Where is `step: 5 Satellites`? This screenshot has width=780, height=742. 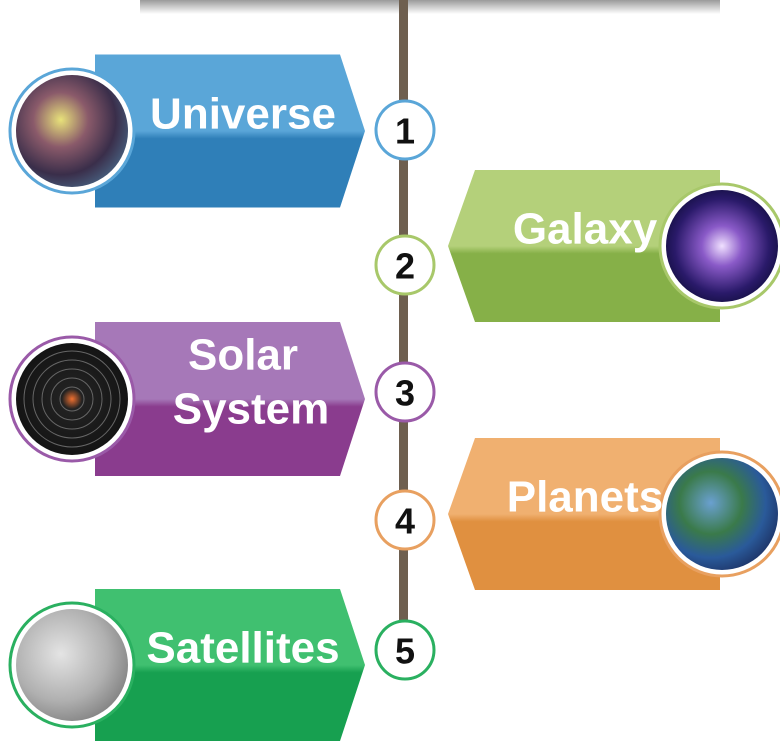
step: 5 Satellites is located at coordinates (222, 665).